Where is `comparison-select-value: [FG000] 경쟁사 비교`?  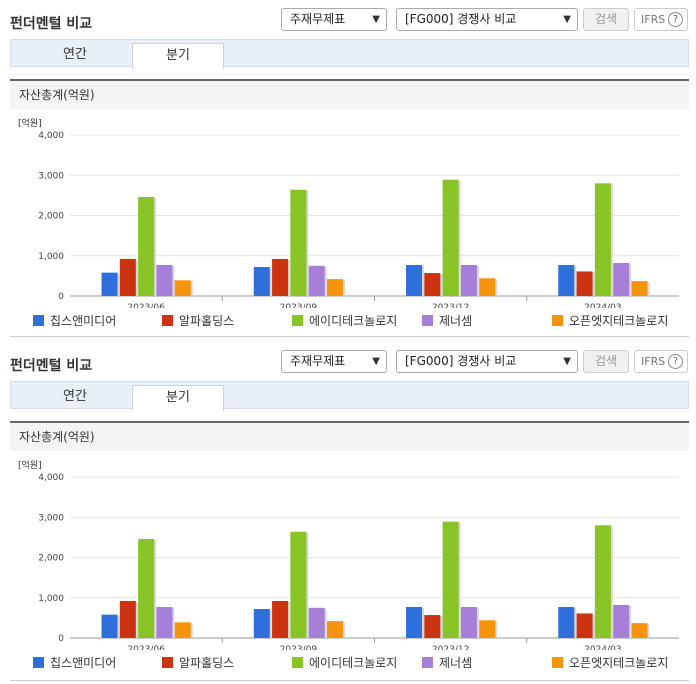
comparison-select-value: [FG000] 경쟁사 비교 is located at coordinates (461, 19).